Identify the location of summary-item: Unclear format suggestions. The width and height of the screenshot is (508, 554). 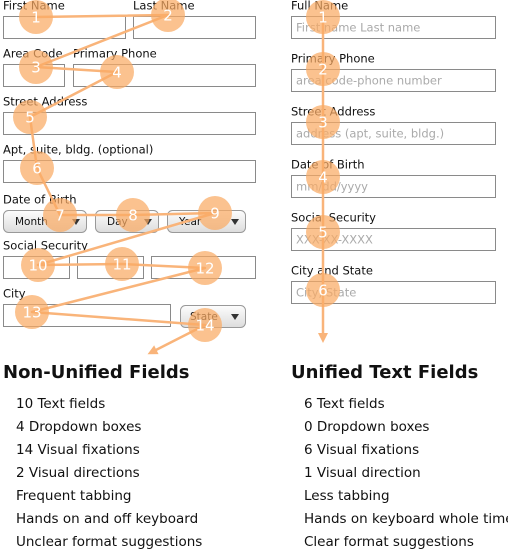
(109, 542).